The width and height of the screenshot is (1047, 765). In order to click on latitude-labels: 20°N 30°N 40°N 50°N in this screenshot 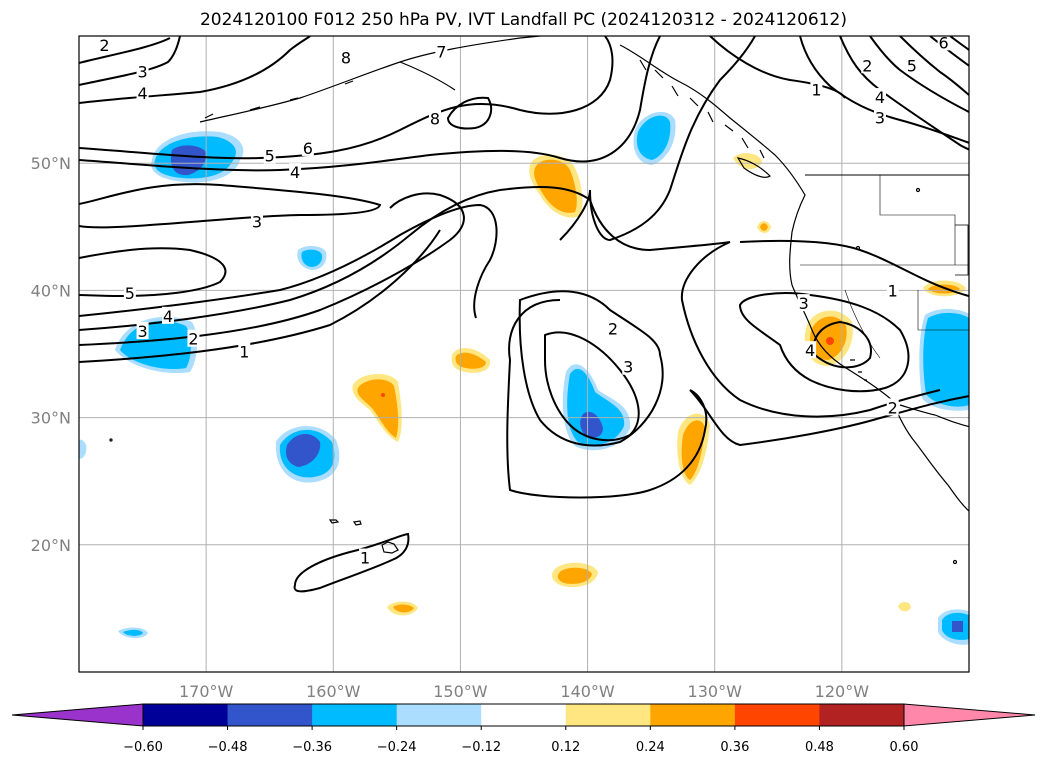, I will do `click(51, 354)`.